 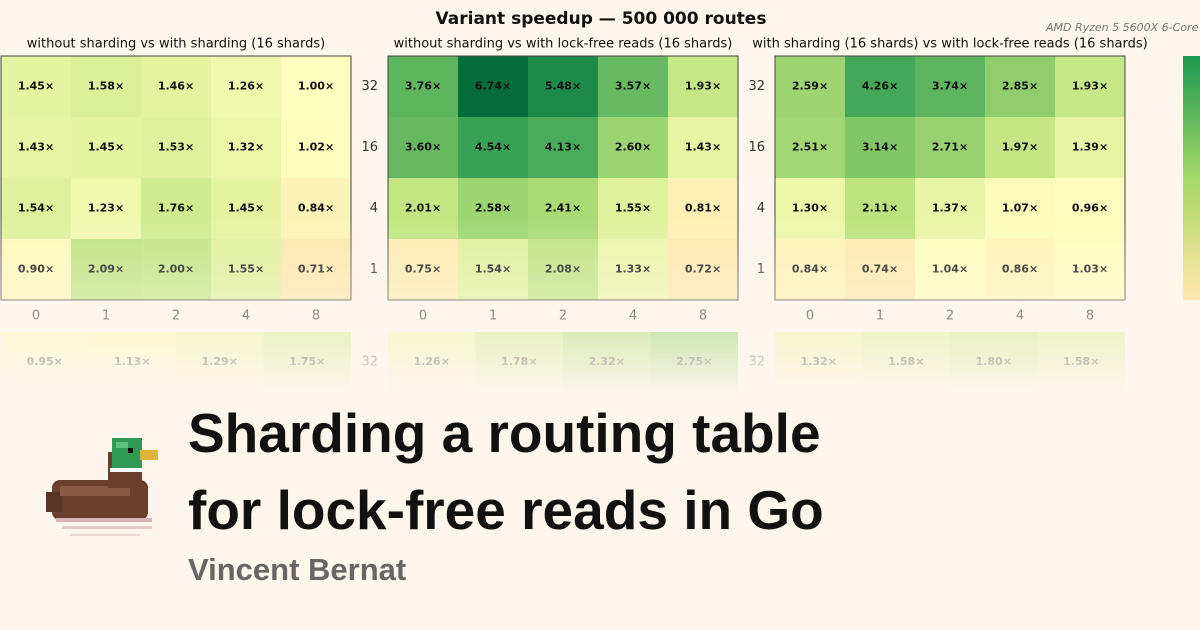 I want to click on cell-label: 1.00×, so click(x=316, y=86).